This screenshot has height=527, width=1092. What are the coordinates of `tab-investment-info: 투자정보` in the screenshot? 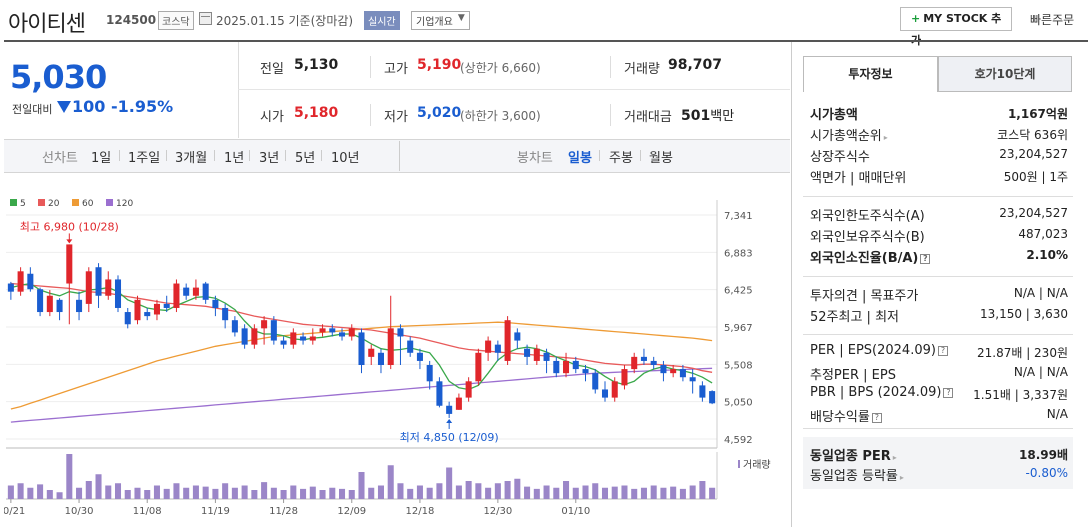 It's located at (870, 74).